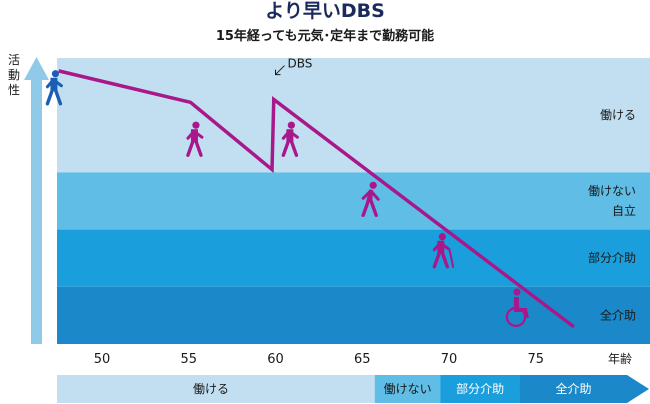  I want to click on stage-label: 働ける, so click(211, 389).